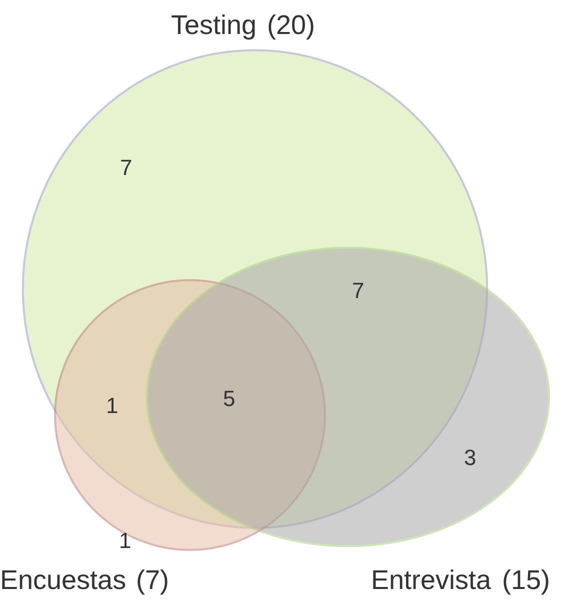 Image resolution: width=566 pixels, height=608 pixels. Describe the element at coordinates (291, 25) in the screenshot. I see `data-label: (20)` at that location.